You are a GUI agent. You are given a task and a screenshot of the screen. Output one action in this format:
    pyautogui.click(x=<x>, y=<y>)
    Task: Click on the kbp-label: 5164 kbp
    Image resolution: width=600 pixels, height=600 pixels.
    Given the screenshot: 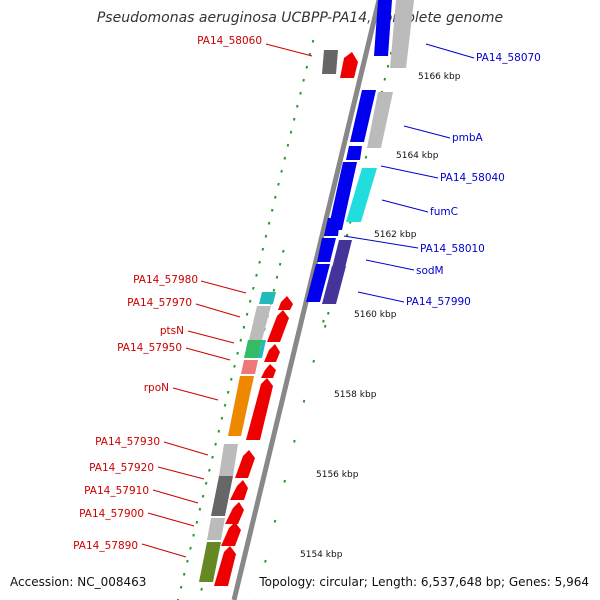 What is the action you would take?
    pyautogui.click(x=417, y=156)
    